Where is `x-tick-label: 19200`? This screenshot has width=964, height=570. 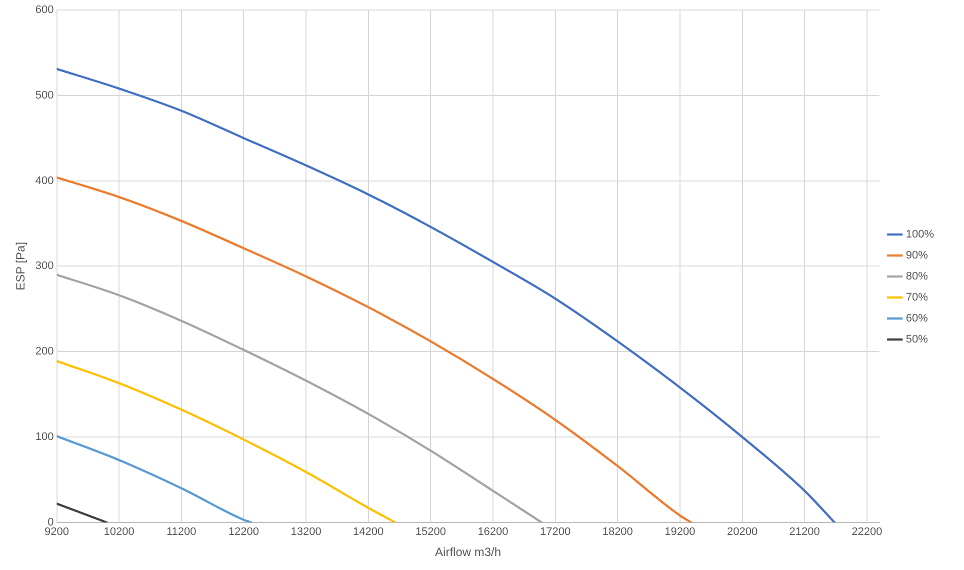 x-tick-label: 19200 is located at coordinates (680, 532).